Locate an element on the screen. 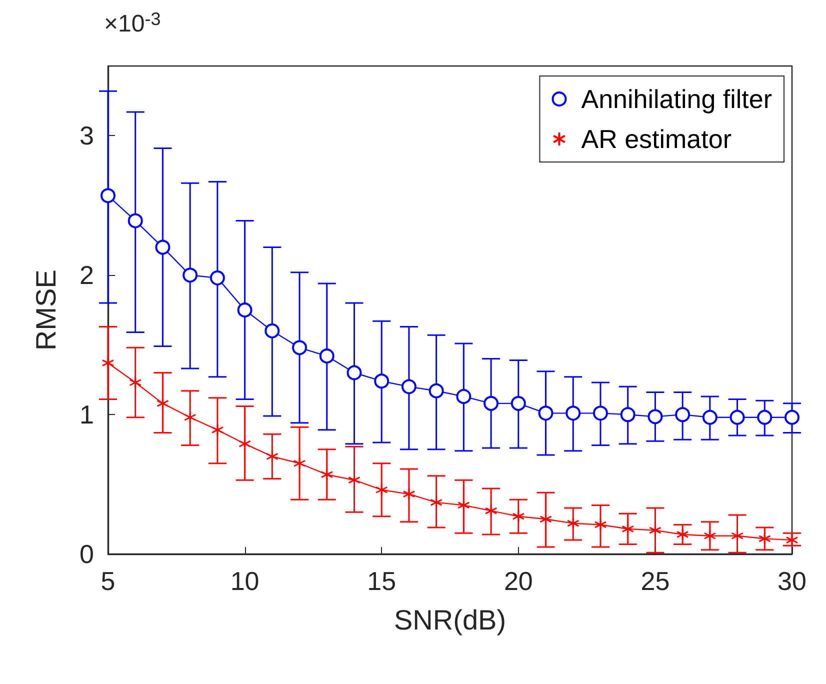  y-tick-label: 2 is located at coordinates (87, 275).